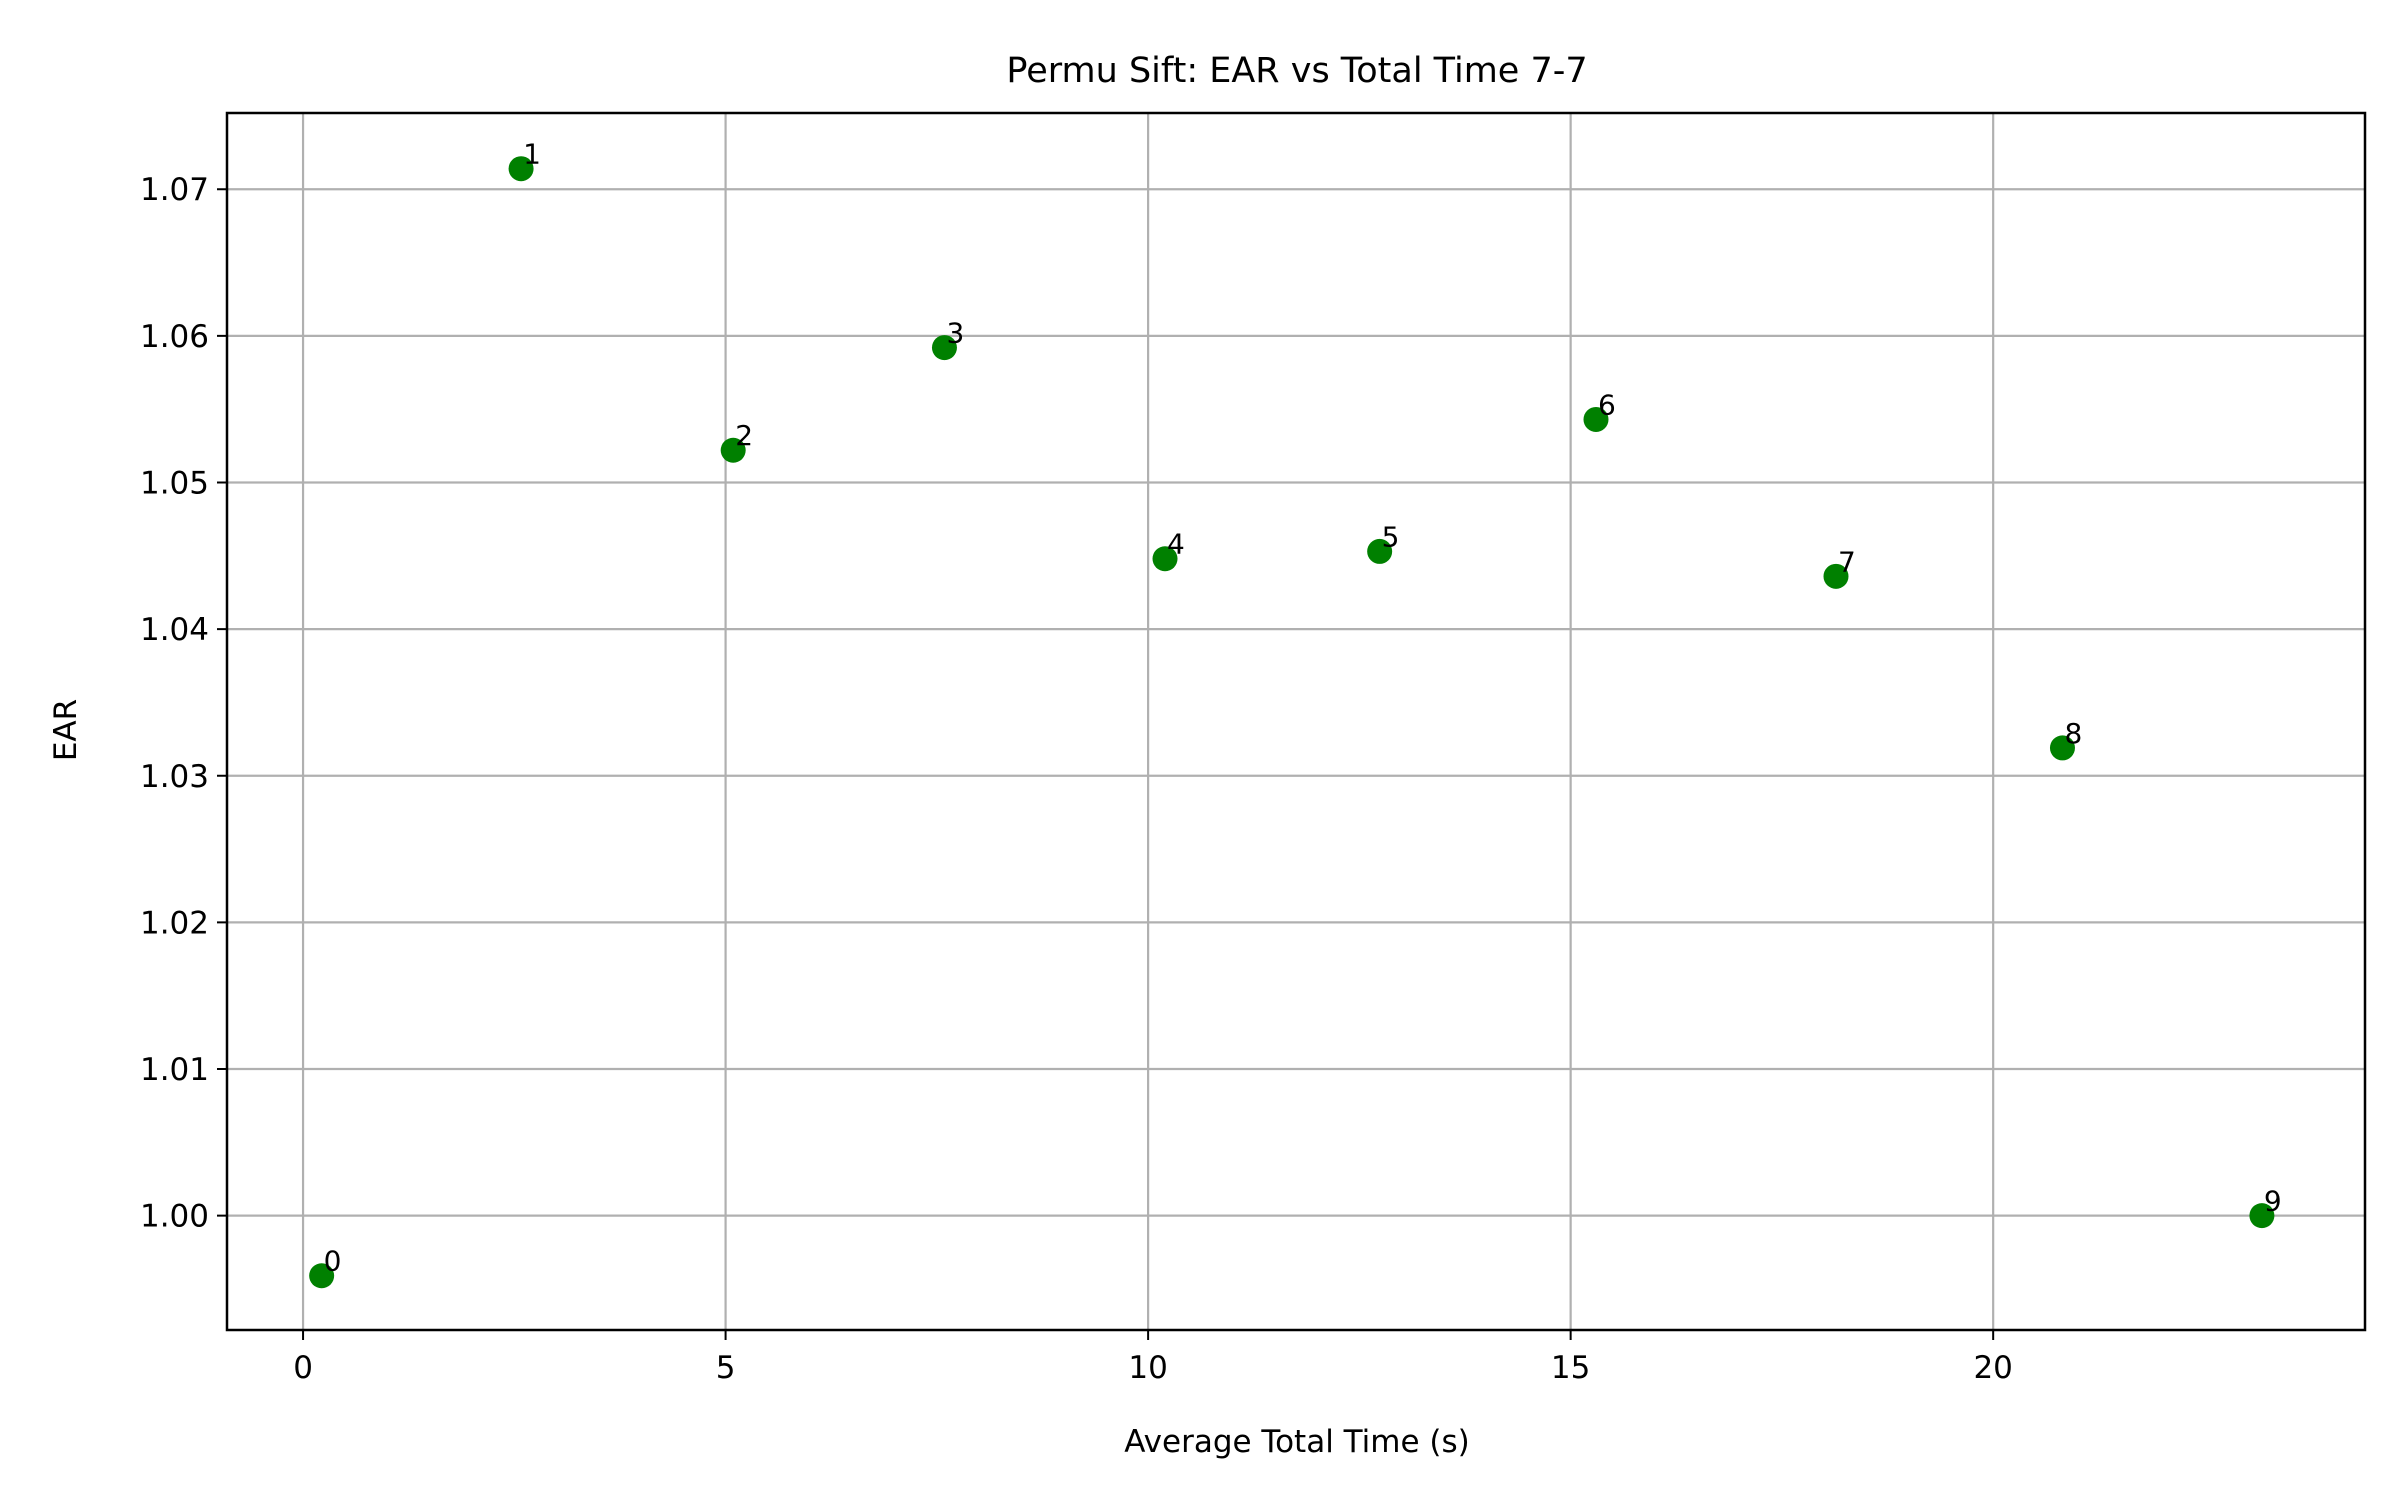 This screenshot has height=1504, width=2400. What do you see at coordinates (1570, 1368) in the screenshot?
I see `x-tick-label: 15` at bounding box center [1570, 1368].